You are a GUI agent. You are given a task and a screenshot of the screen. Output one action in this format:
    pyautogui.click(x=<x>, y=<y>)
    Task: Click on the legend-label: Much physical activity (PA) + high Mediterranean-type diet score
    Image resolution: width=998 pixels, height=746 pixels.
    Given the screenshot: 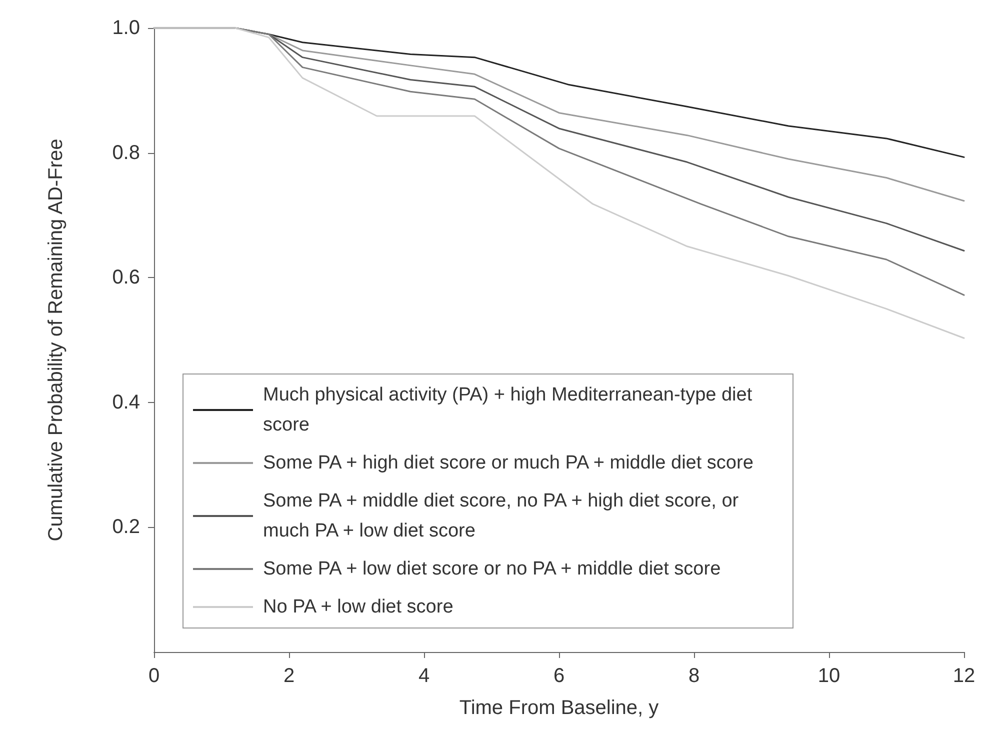 What is the action you would take?
    pyautogui.click(x=510, y=410)
    